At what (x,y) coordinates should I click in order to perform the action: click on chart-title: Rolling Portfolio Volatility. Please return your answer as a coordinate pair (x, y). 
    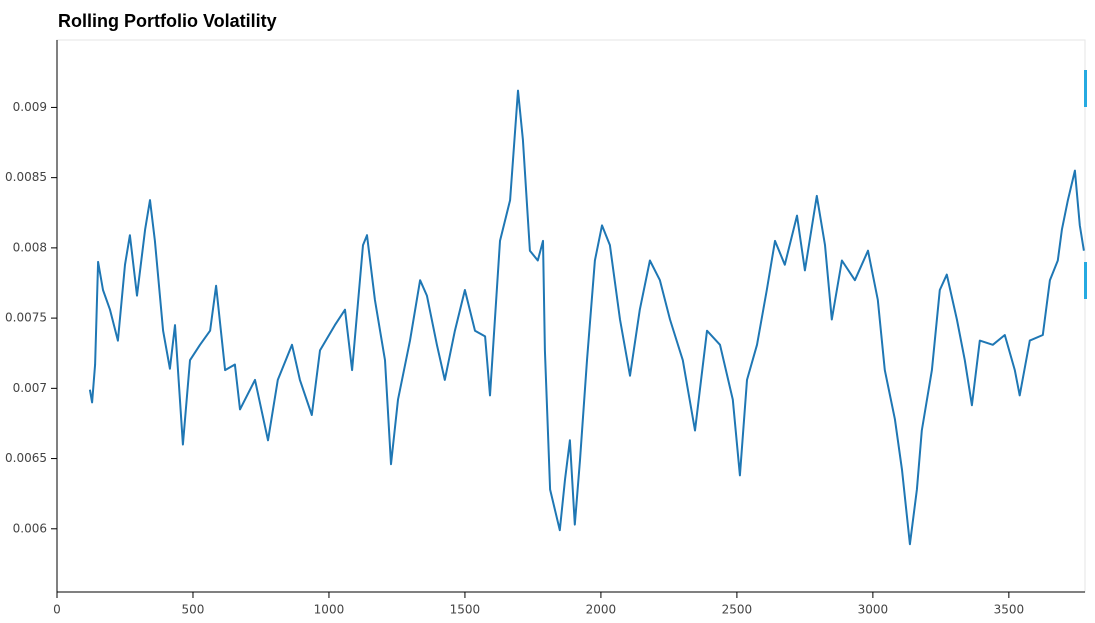
    Looking at the image, I should click on (167, 21).